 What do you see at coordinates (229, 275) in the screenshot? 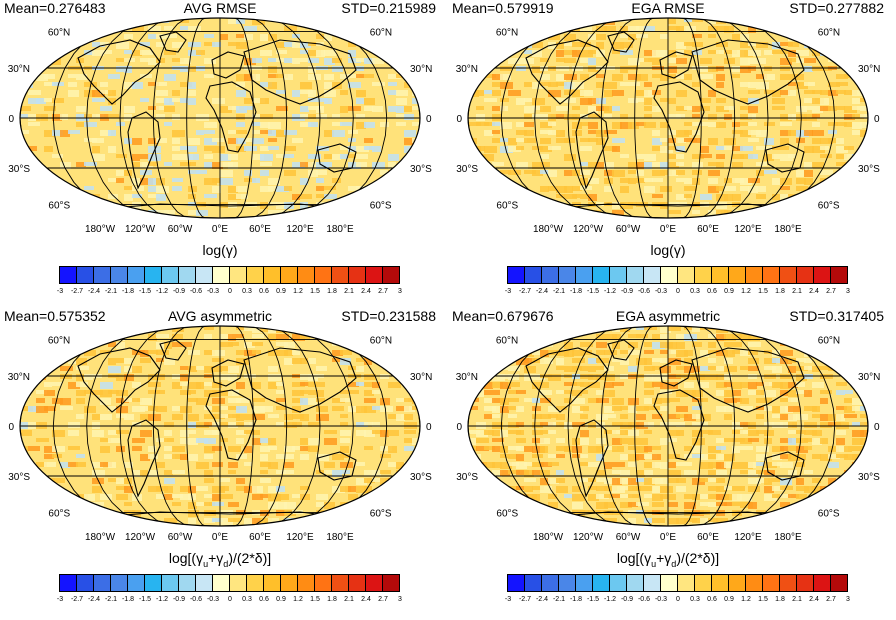
I see `colorbar` at bounding box center [229, 275].